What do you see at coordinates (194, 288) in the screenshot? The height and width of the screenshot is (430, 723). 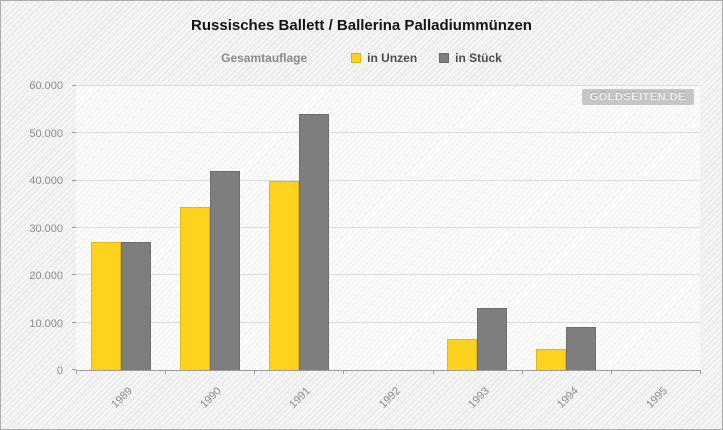 I see `bar-1990-unzen` at bounding box center [194, 288].